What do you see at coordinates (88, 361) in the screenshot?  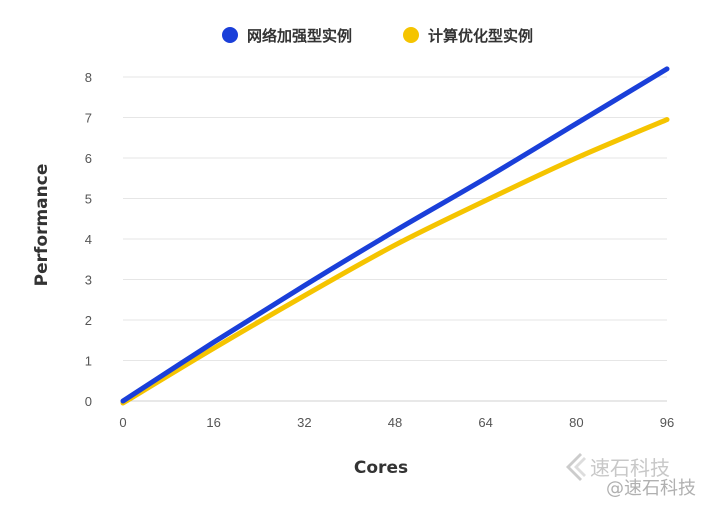 I see `y-tick-label: 1` at bounding box center [88, 361].